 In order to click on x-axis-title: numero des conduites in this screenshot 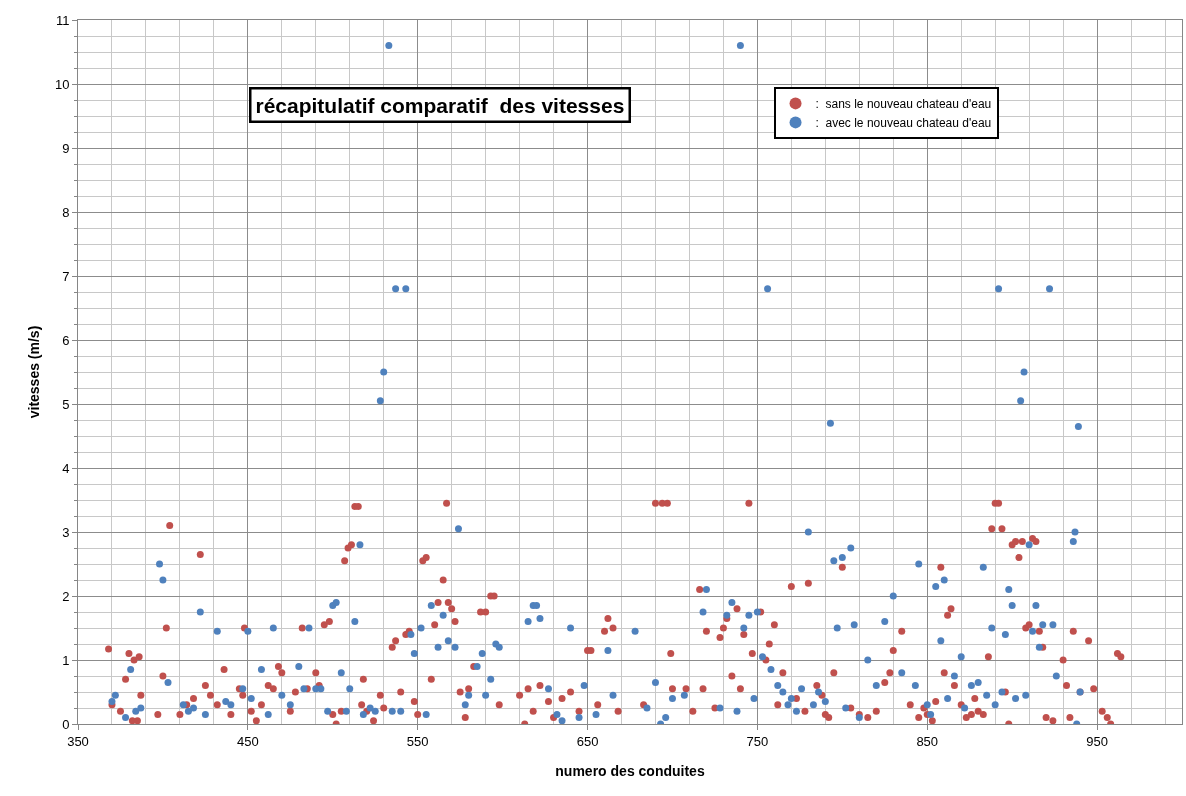, I will do `click(630, 770)`.